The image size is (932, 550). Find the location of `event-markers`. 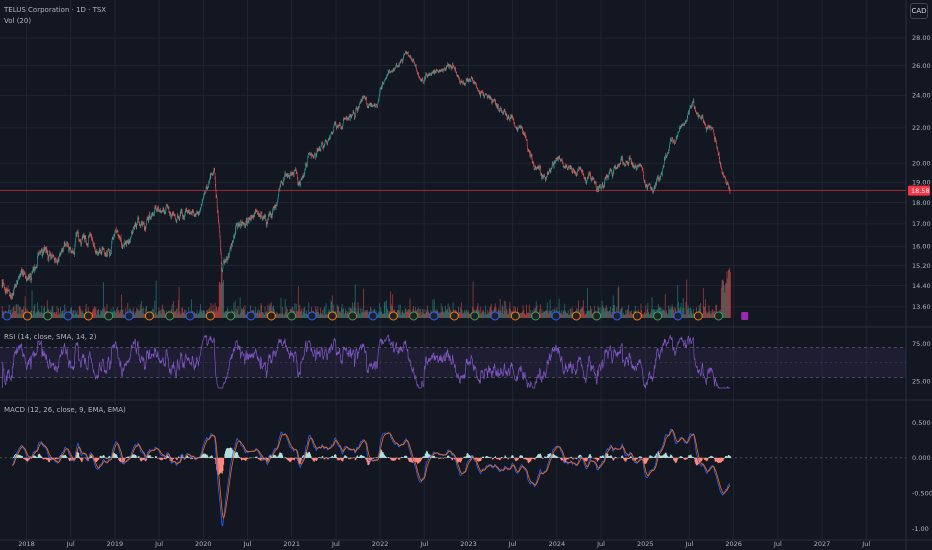

event-markers is located at coordinates (375, 316).